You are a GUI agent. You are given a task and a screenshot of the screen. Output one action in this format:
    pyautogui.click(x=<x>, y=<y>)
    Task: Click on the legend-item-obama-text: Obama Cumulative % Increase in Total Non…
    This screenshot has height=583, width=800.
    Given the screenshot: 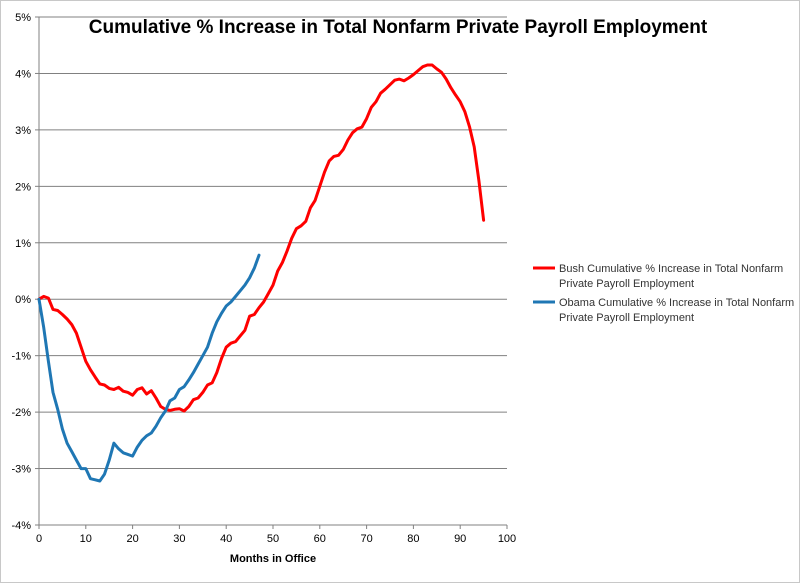 What is the action you would take?
    pyautogui.click(x=676, y=303)
    